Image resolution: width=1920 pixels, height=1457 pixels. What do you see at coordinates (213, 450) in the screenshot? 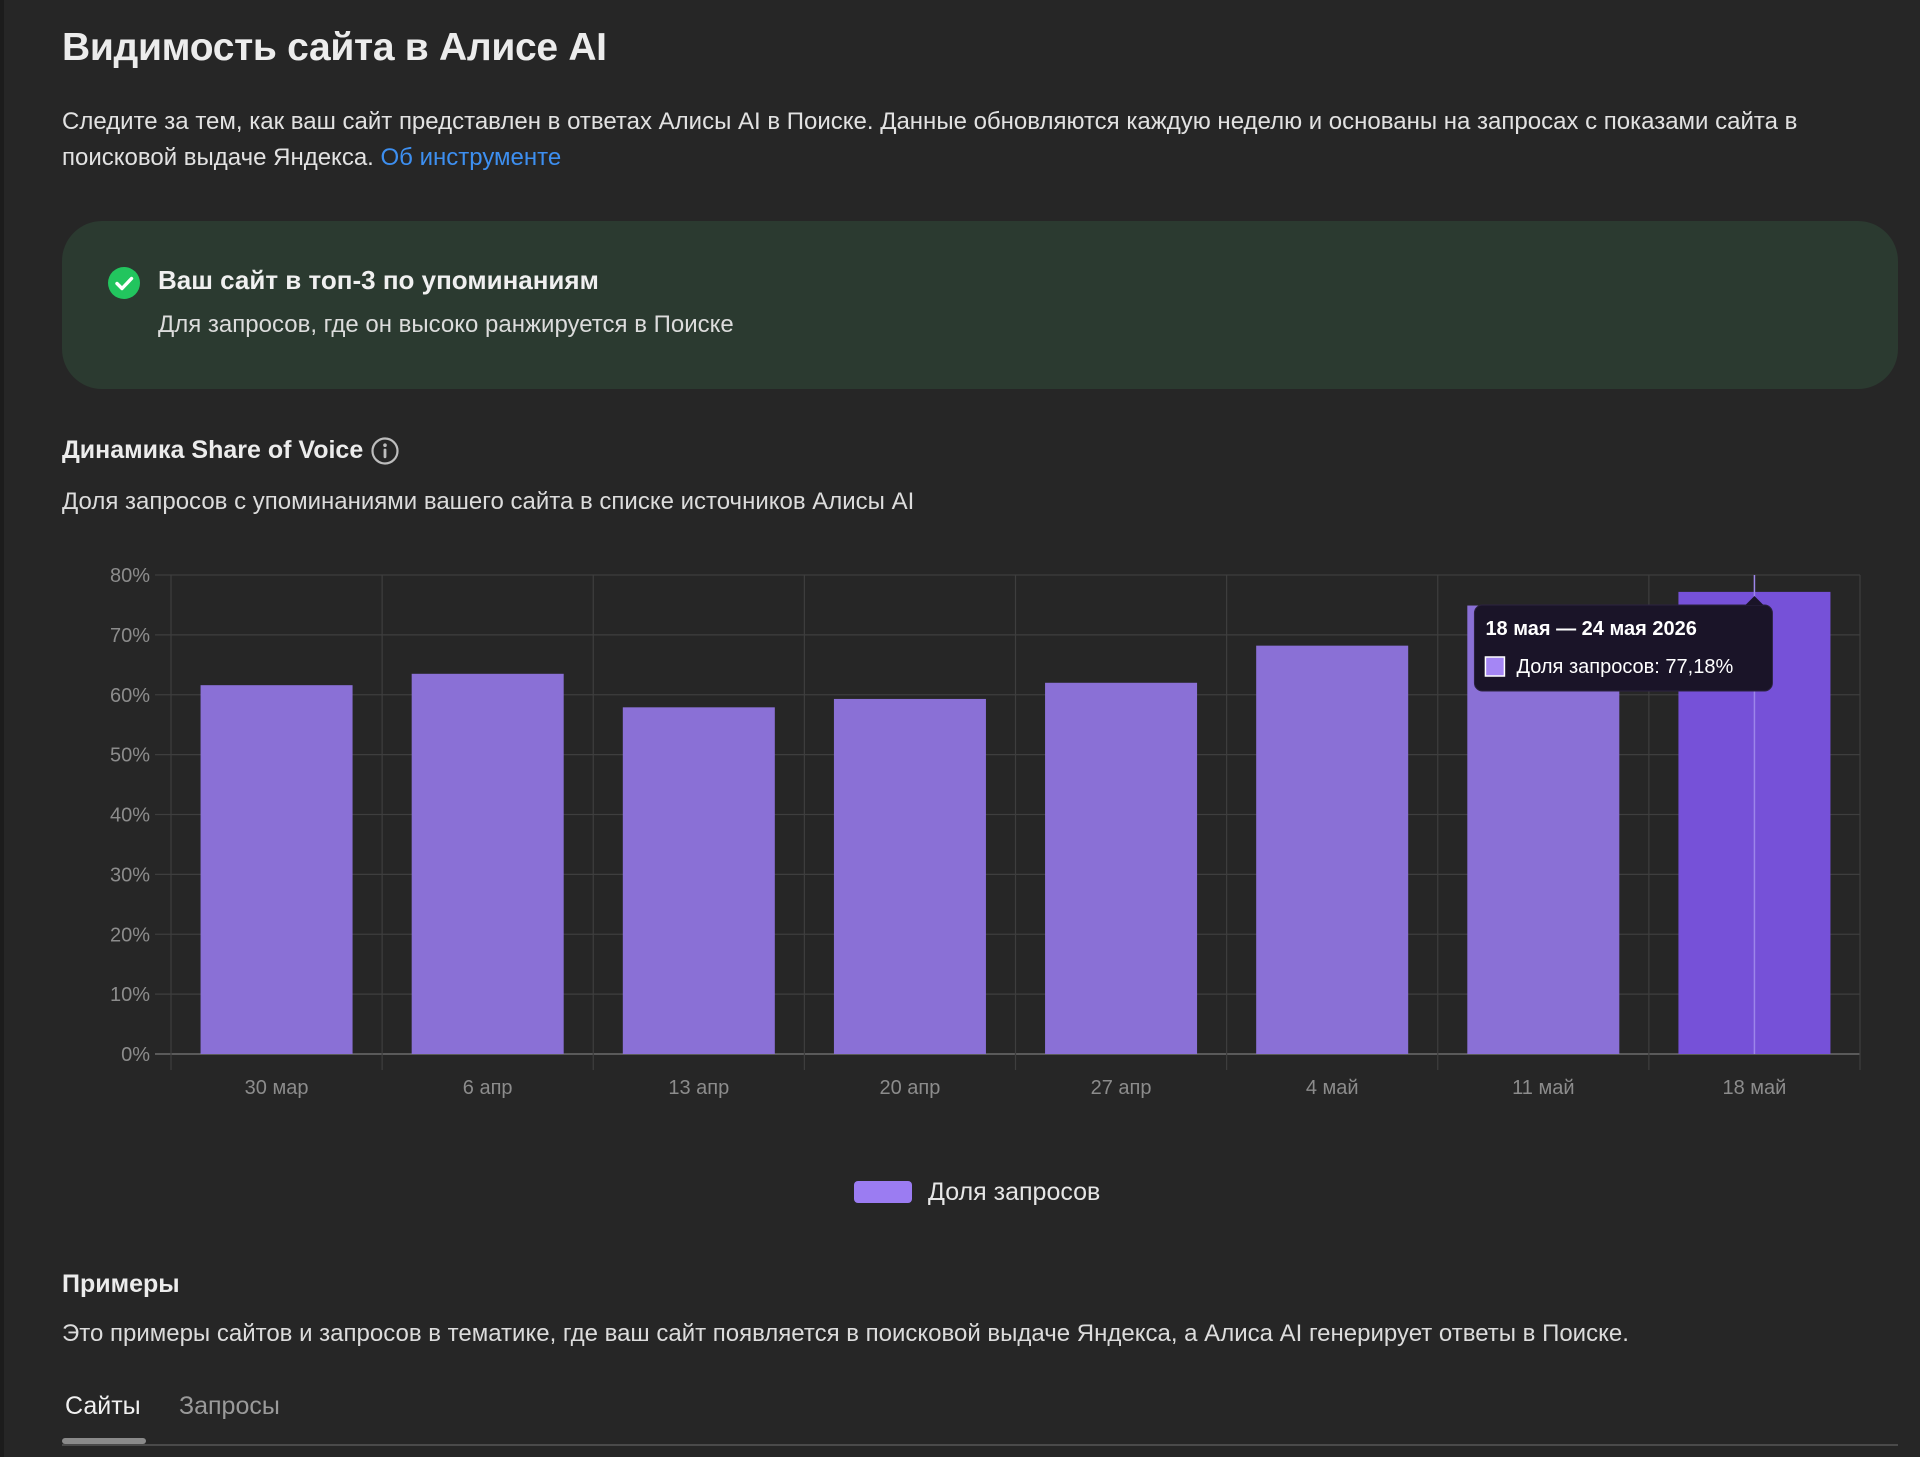
I see `sov-title: Динамика Share of Voice` at bounding box center [213, 450].